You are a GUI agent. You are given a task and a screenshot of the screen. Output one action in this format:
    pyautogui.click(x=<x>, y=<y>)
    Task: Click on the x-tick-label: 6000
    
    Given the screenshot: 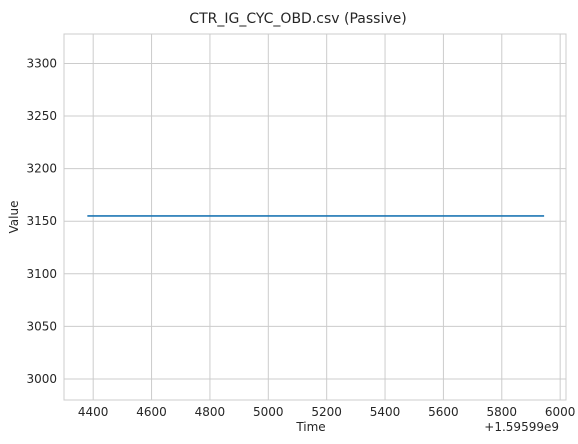 What is the action you would take?
    pyautogui.click(x=560, y=412)
    